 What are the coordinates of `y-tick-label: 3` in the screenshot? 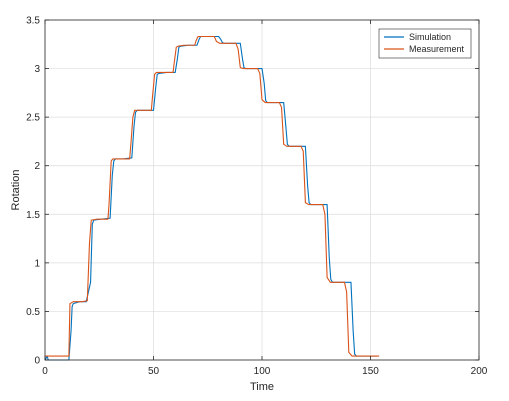 It's located at (37, 69).